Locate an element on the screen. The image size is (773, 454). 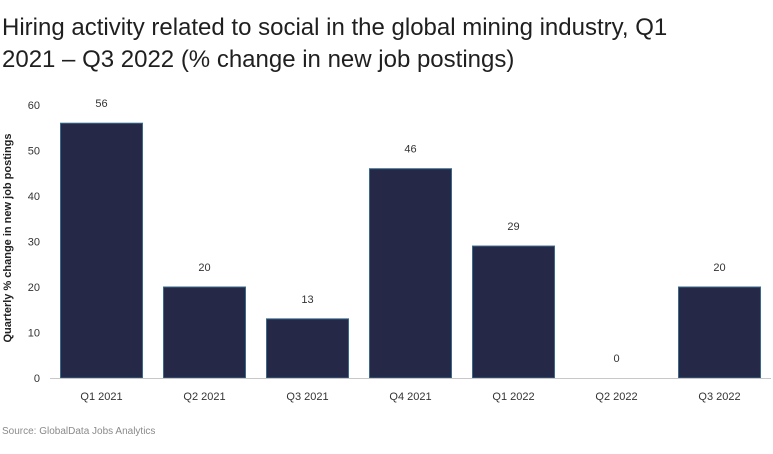
data-label: 0 is located at coordinates (616, 359).